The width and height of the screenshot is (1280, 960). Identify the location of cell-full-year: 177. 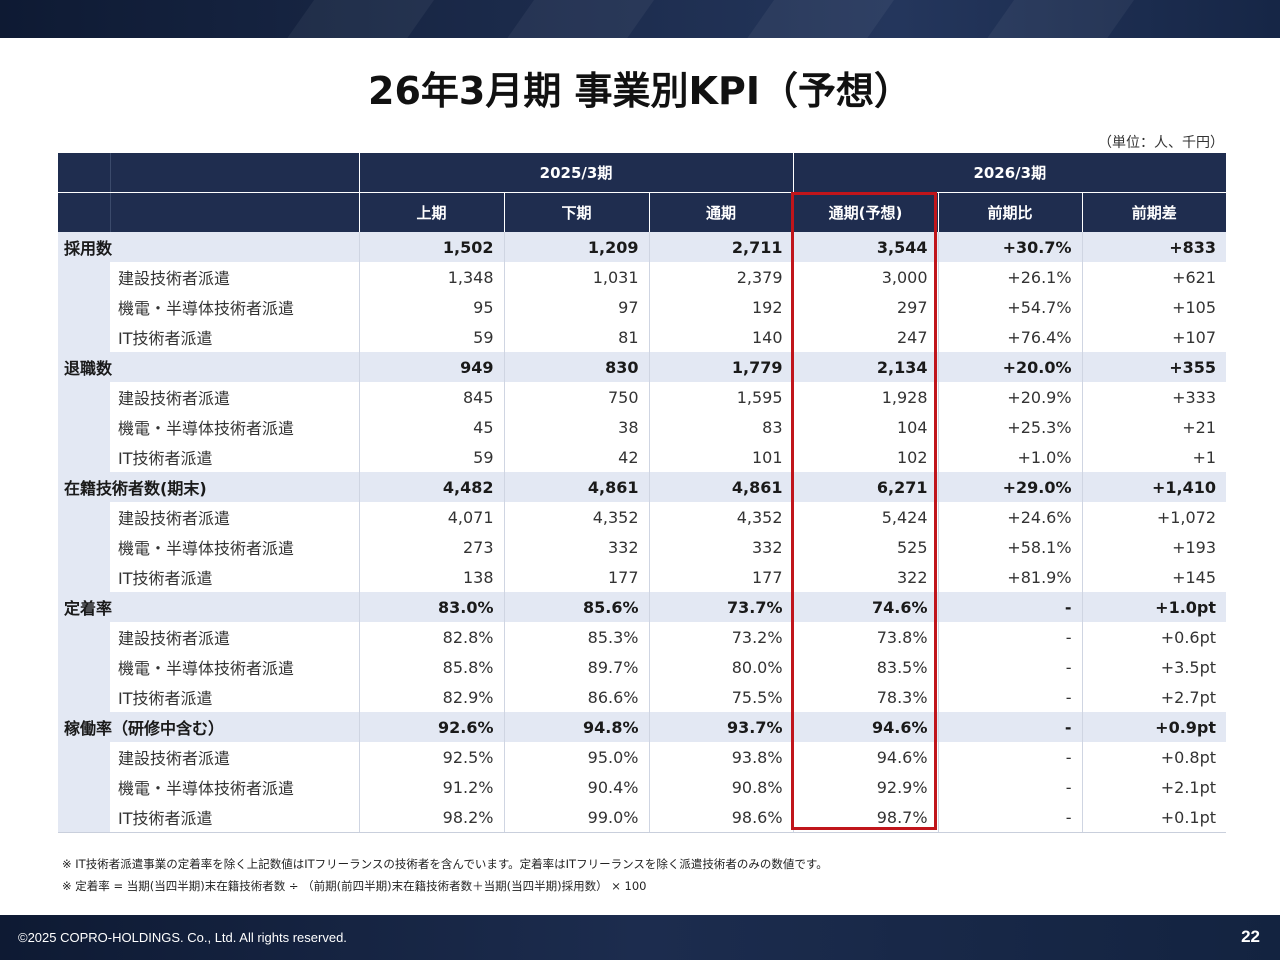
(721, 577).